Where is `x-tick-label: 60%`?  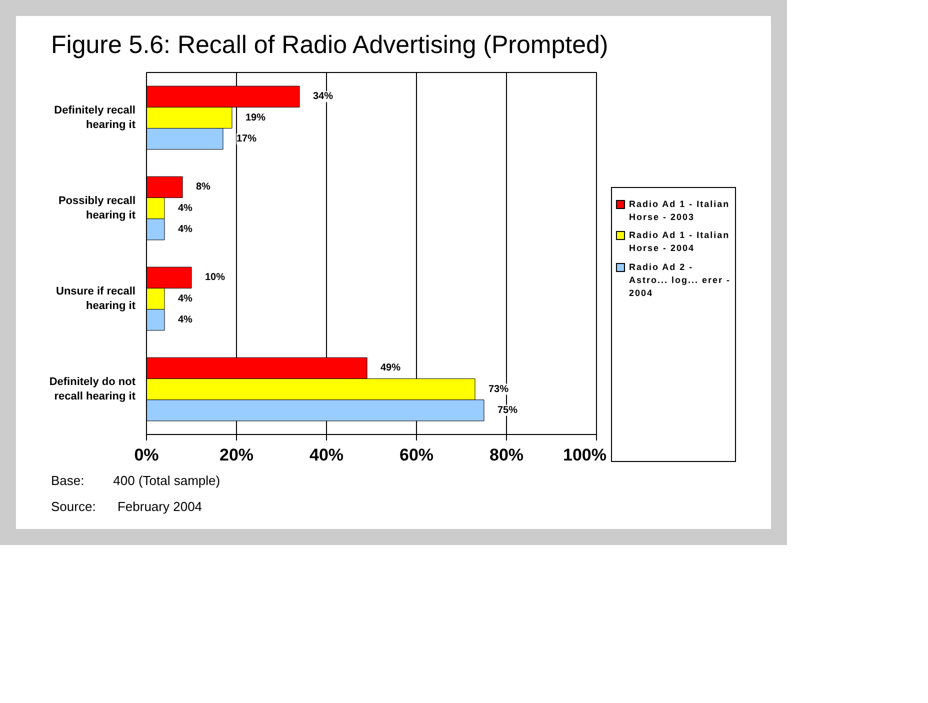 x-tick-label: 60% is located at coordinates (416, 454).